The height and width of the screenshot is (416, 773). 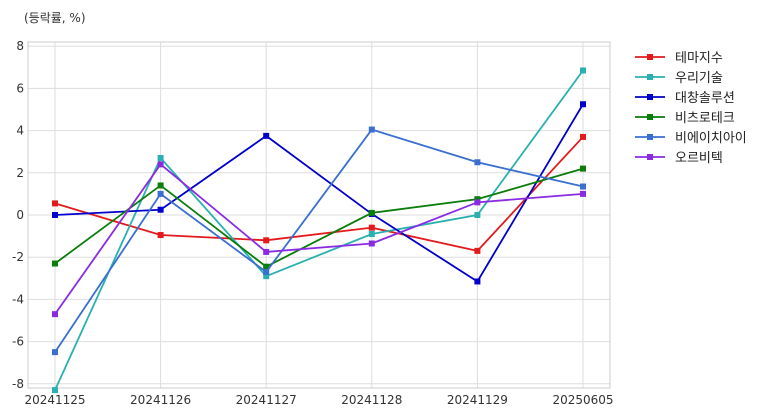 What do you see at coordinates (705, 118) in the screenshot?
I see `legend-label: 비츠로테크` at bounding box center [705, 118].